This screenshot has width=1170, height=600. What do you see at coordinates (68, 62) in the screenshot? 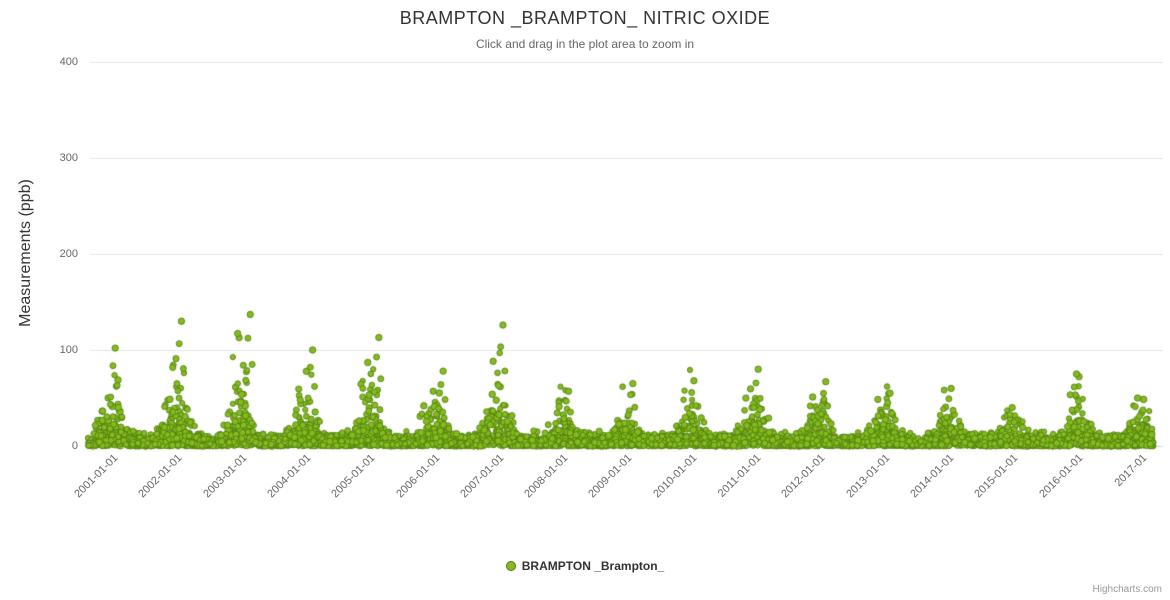
I see `y-tick-label: 400` at bounding box center [68, 62].